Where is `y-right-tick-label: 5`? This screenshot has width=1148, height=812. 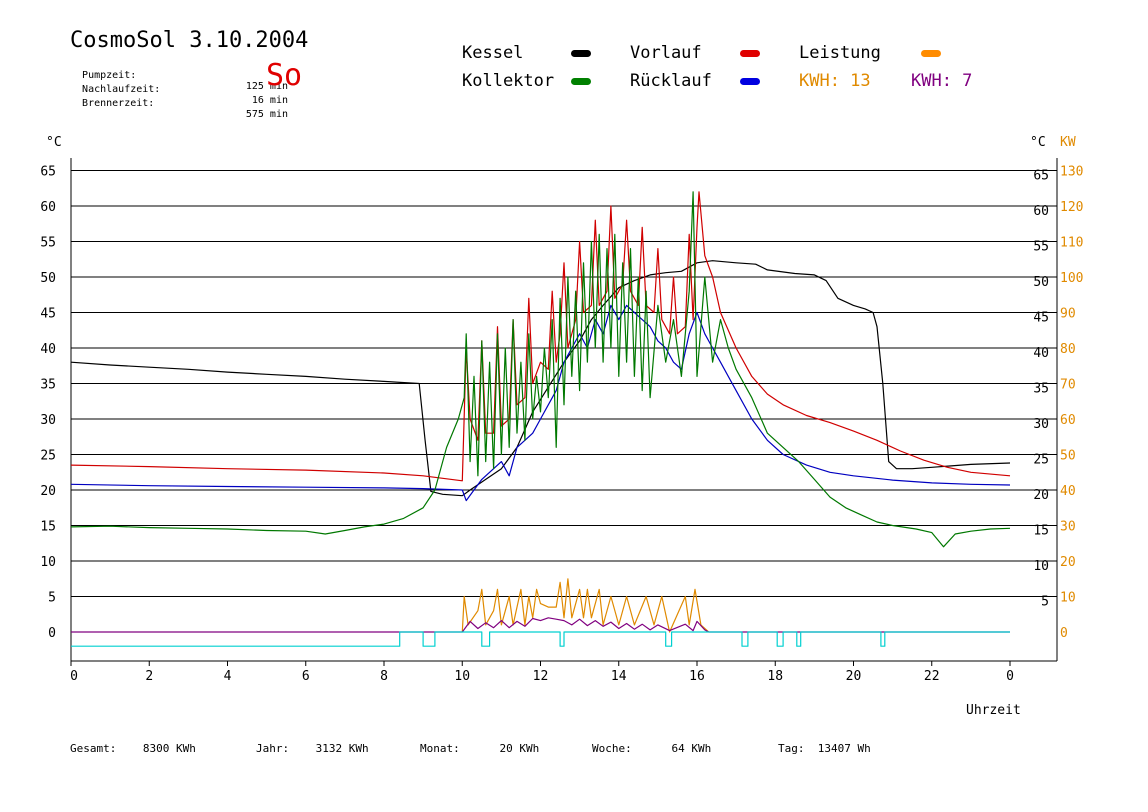 y-right-tick-label: 5 is located at coordinates (1045, 602).